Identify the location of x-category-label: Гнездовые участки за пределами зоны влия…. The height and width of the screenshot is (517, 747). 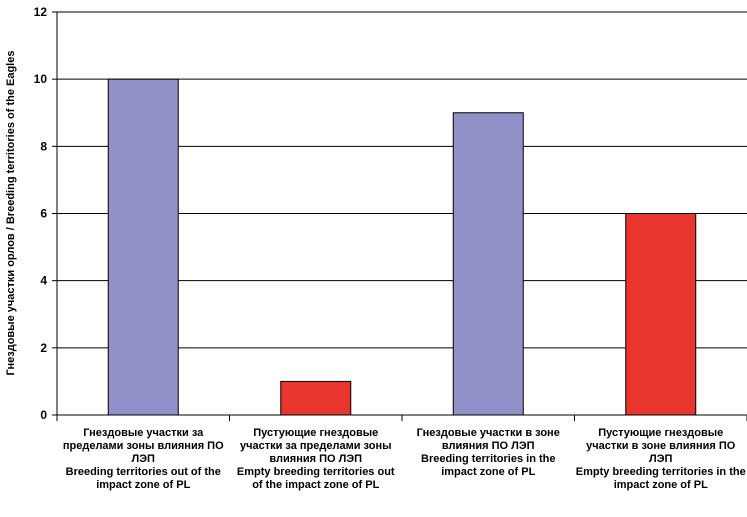
(143, 459).